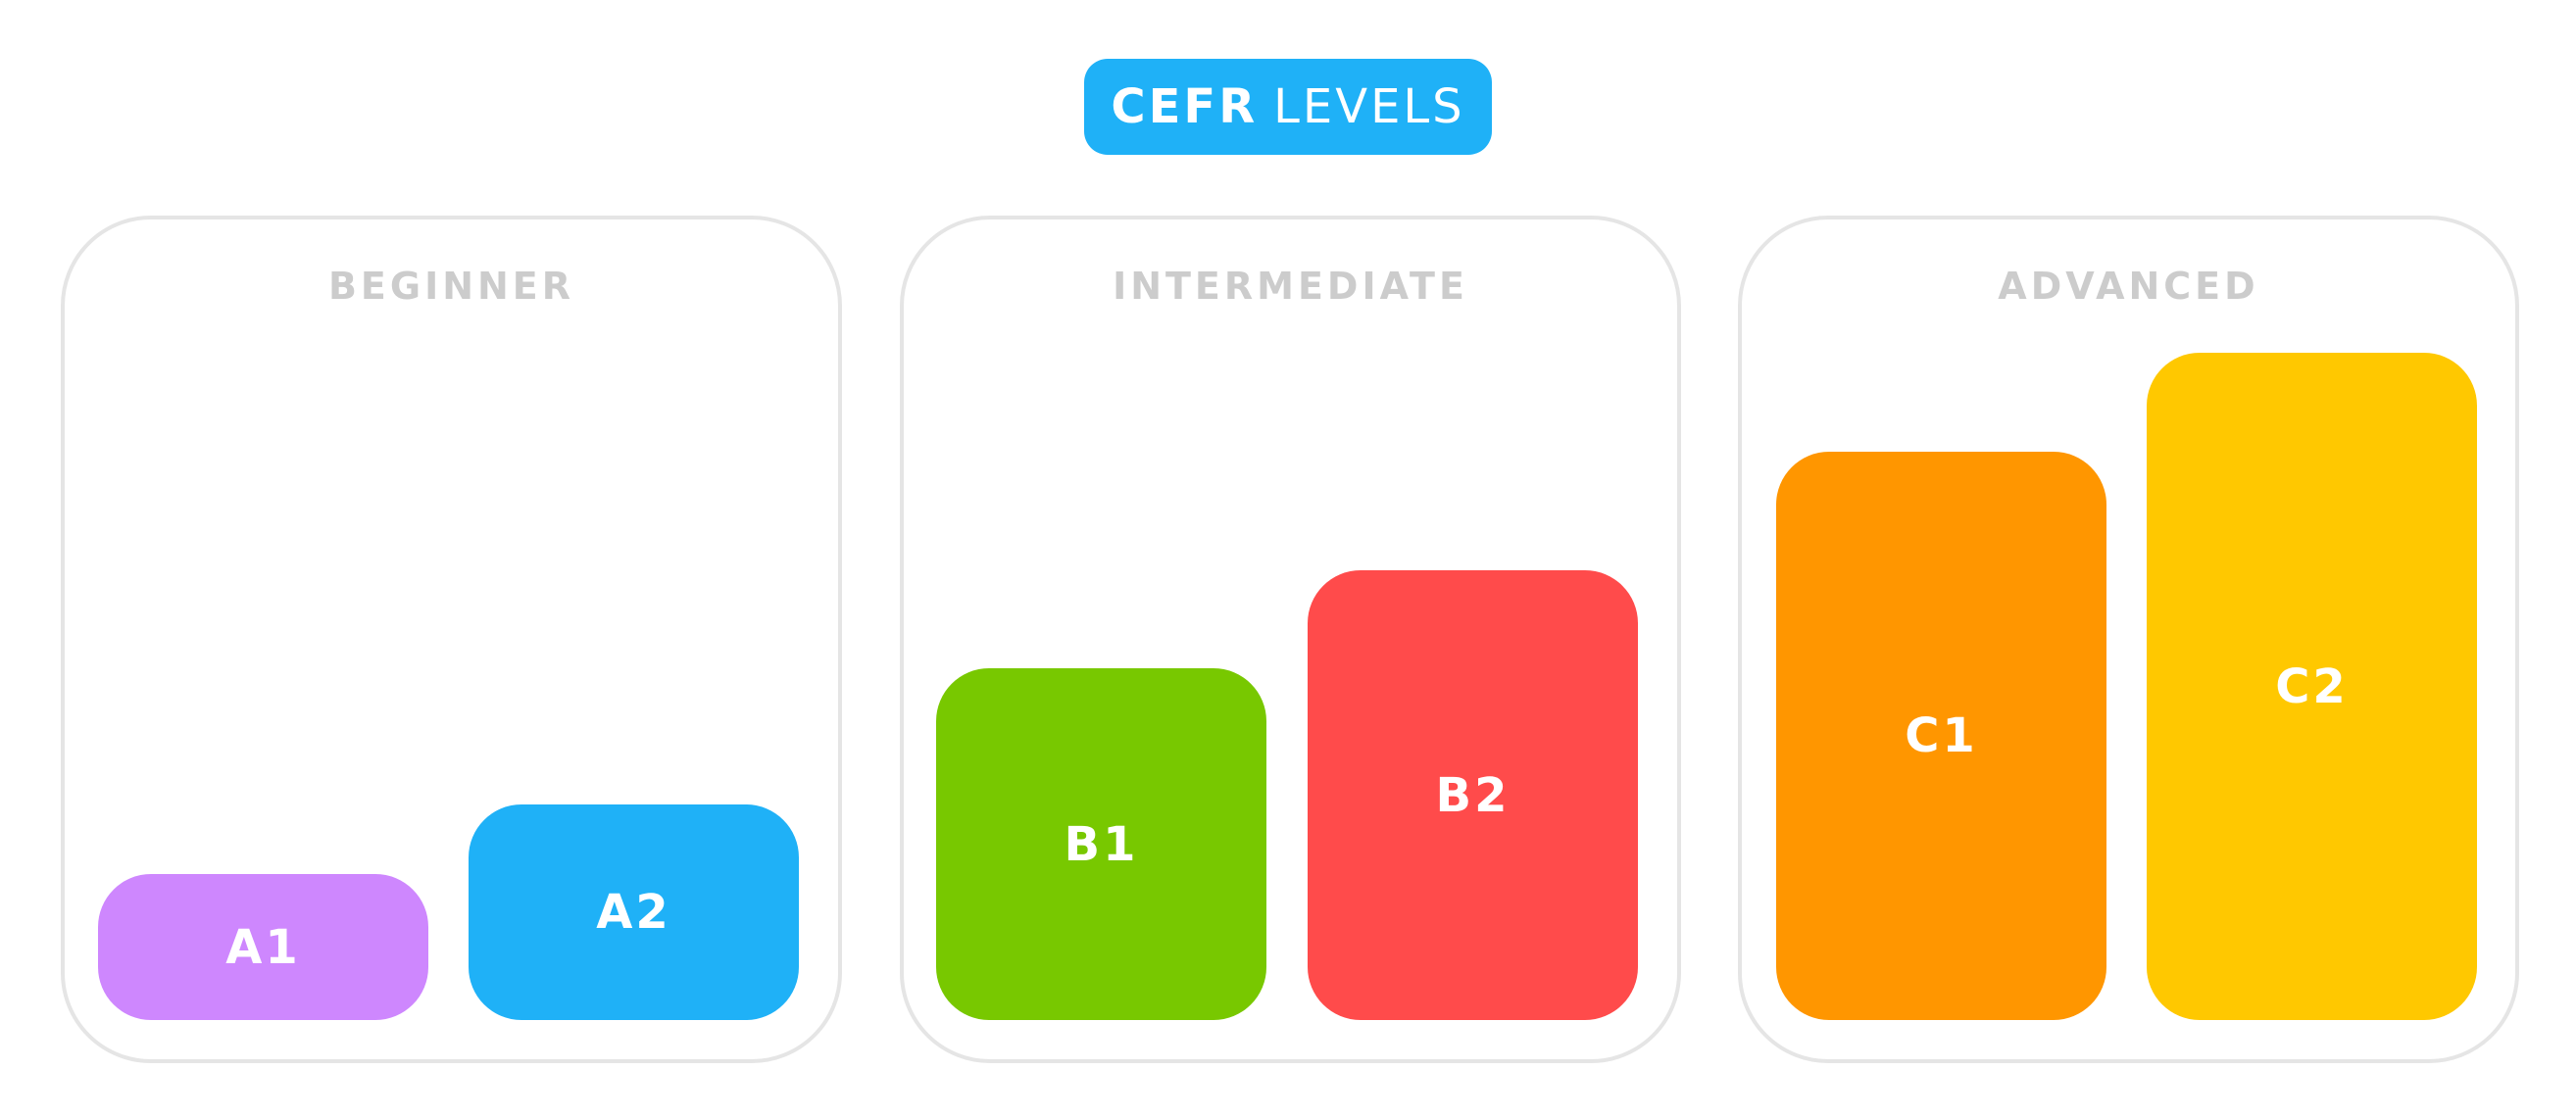  What do you see at coordinates (1290, 286) in the screenshot?
I see `panel-title-intermediate: INTERMEDIATE` at bounding box center [1290, 286].